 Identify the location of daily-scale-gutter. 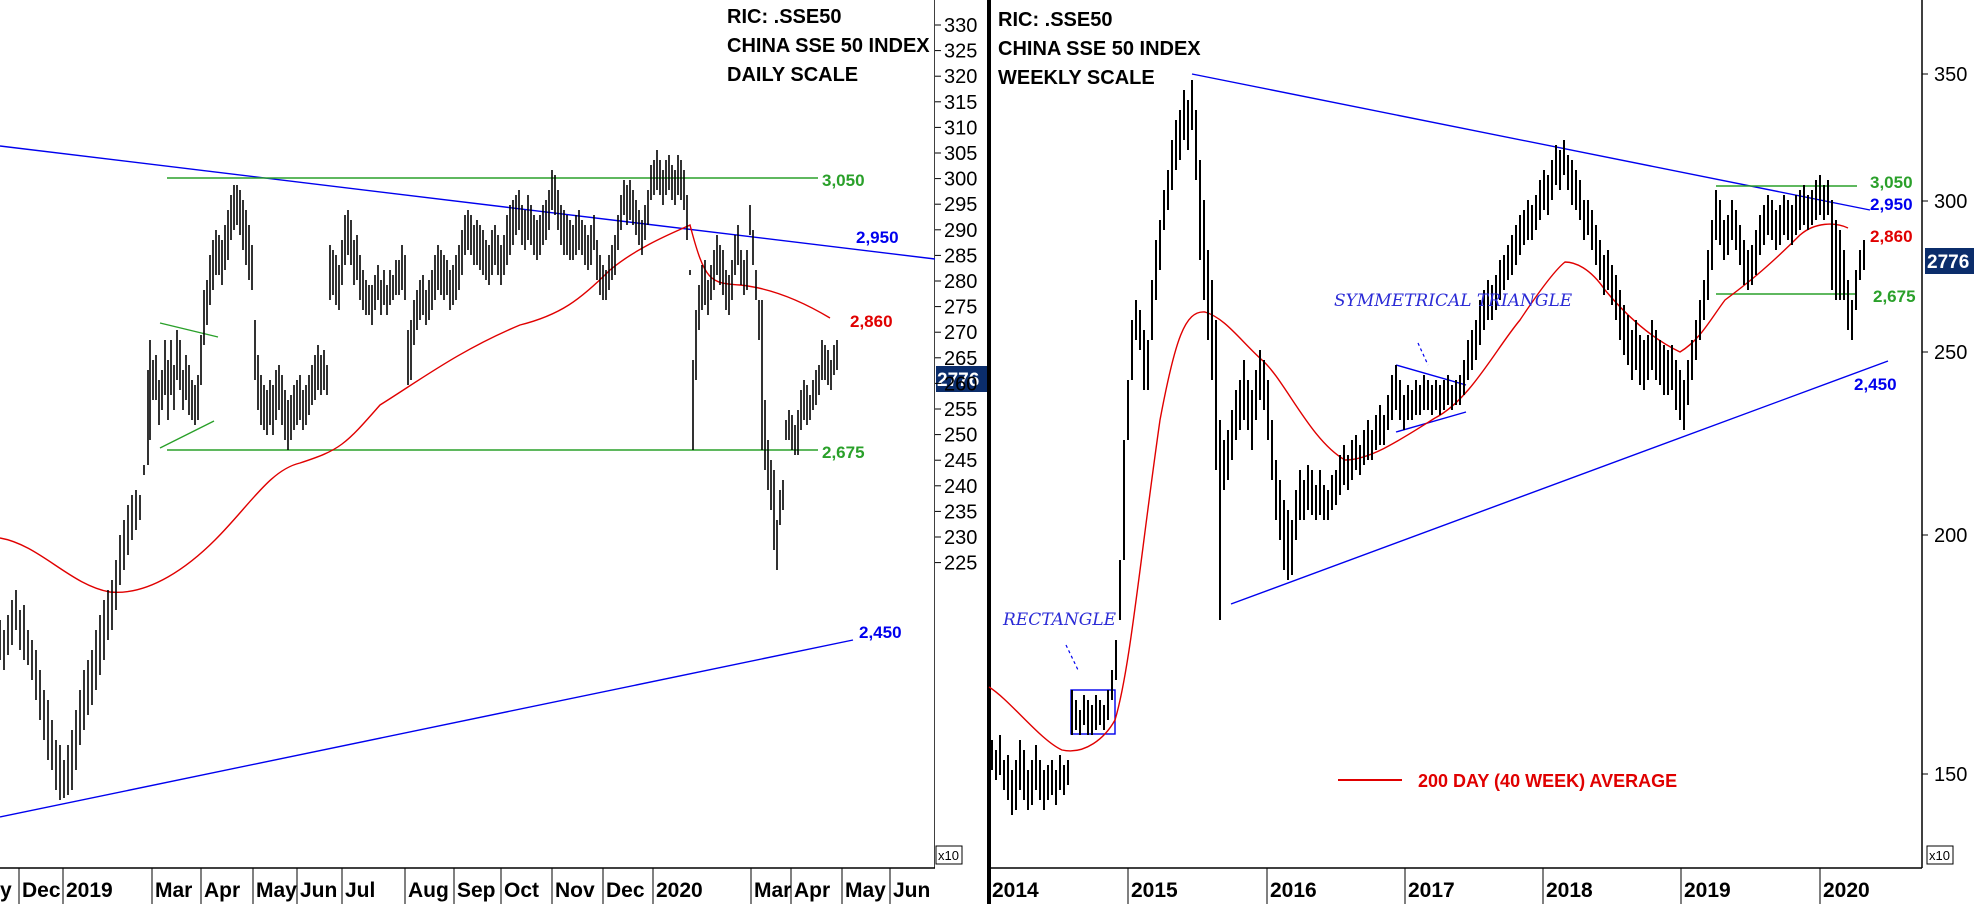
(962, 434).